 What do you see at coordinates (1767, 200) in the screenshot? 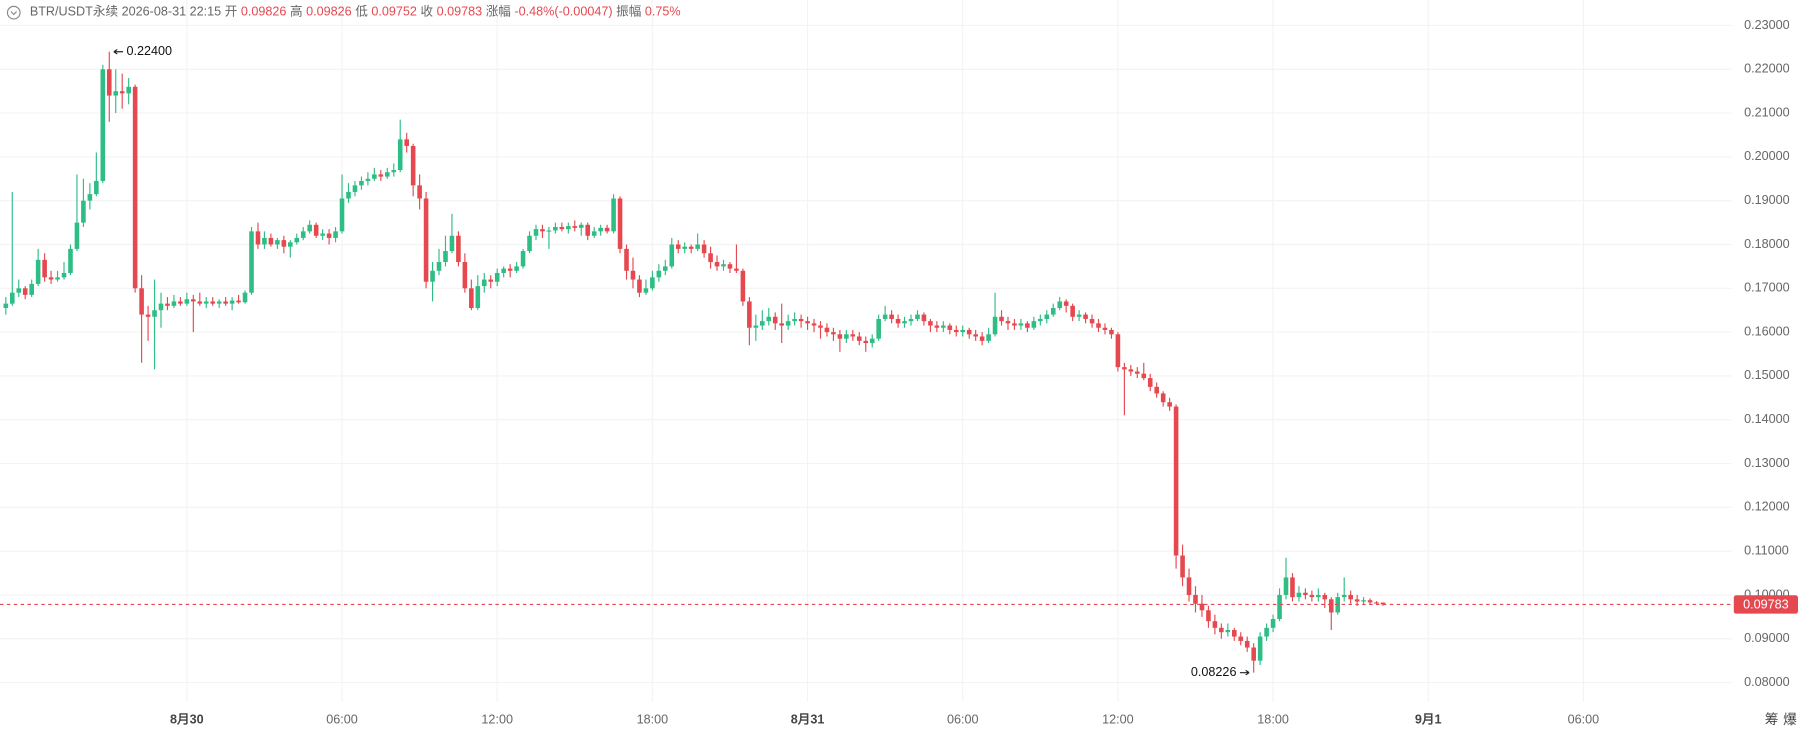
I see `y-tick-label: 0.19000` at bounding box center [1767, 200].